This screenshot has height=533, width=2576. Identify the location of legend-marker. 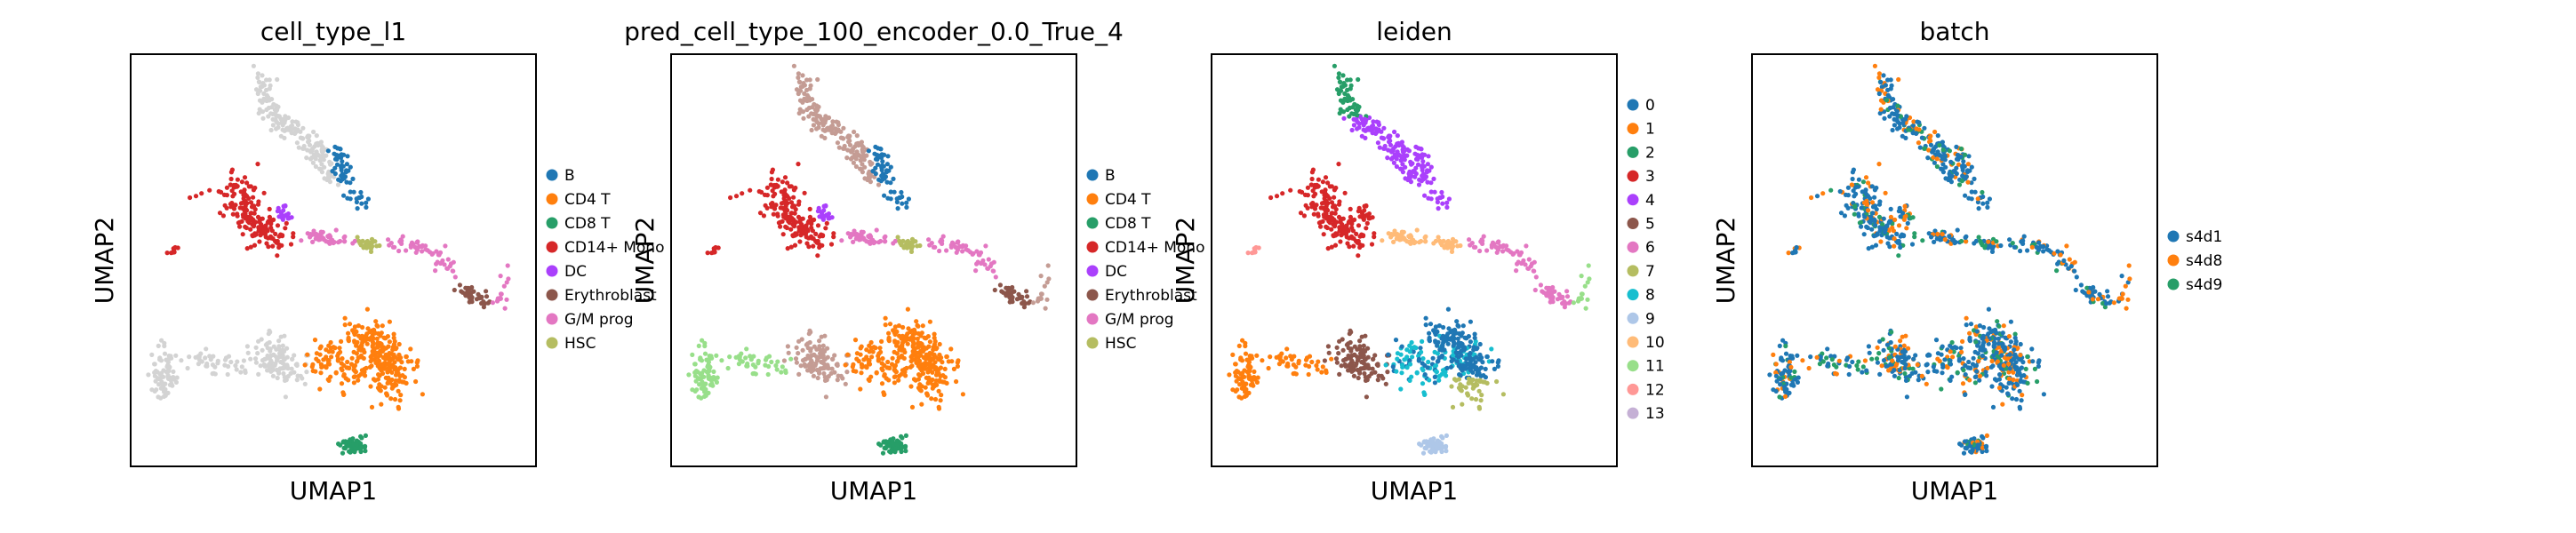
(1092, 319).